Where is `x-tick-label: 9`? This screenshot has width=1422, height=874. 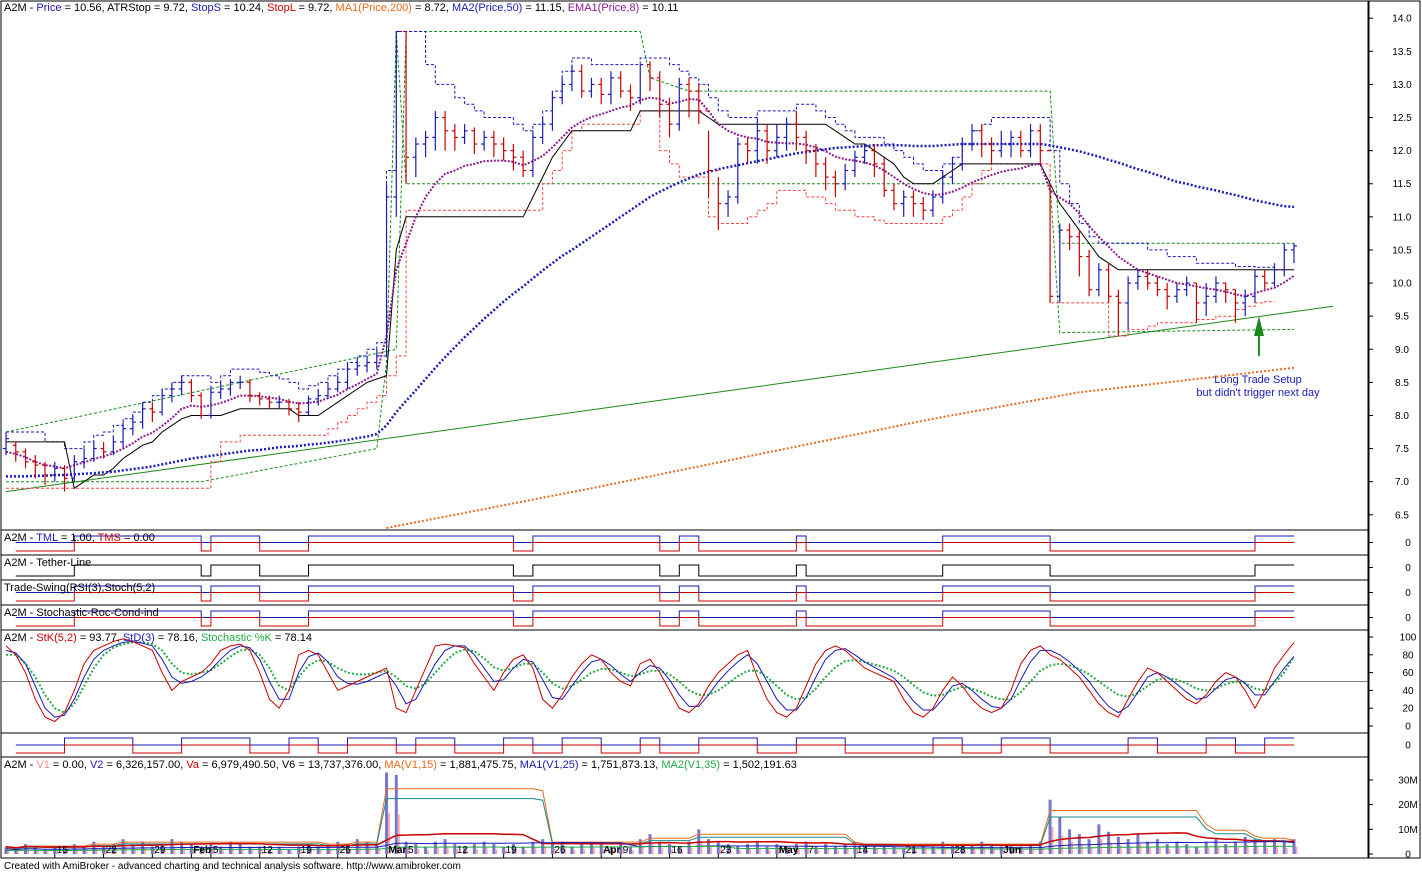
x-tick-label: 9 is located at coordinates (626, 850).